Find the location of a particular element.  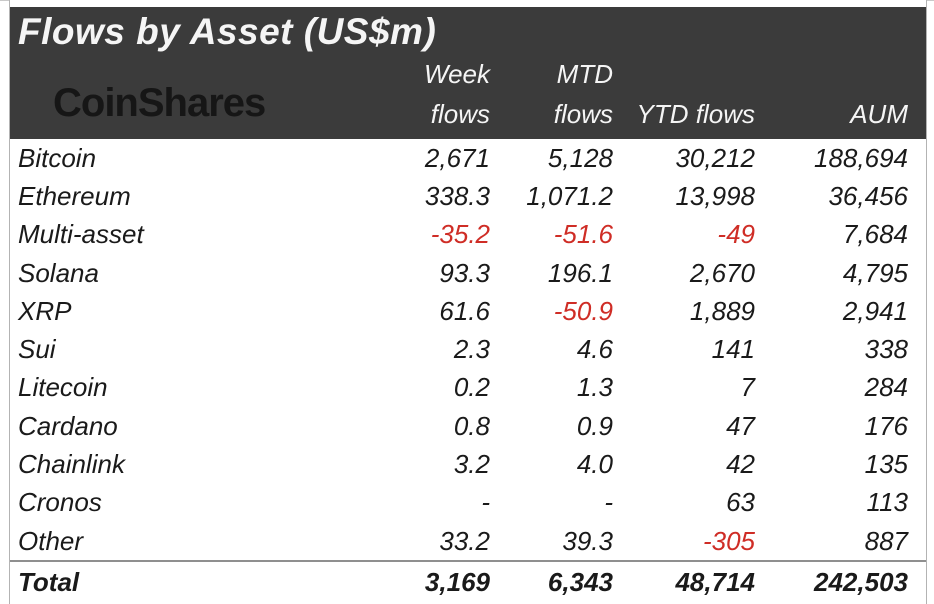

row-sui: Sui 2.3 4.6 141 338 is located at coordinates (468, 349).